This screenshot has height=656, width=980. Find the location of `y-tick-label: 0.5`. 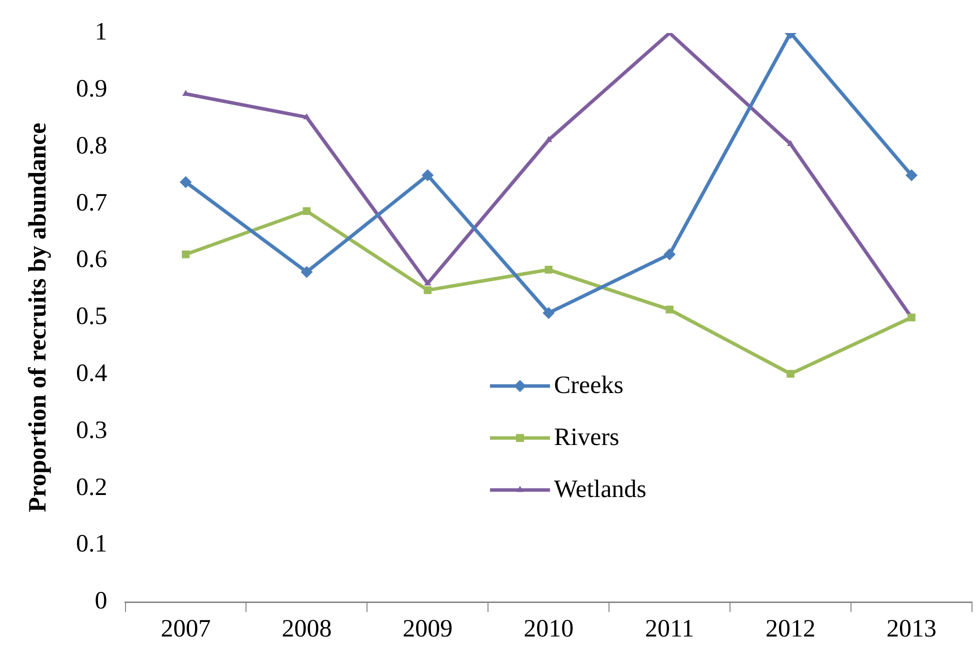

y-tick-label: 0.5 is located at coordinates (92, 316).